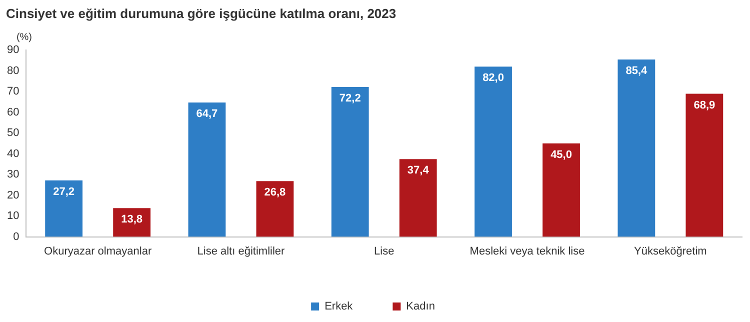 This screenshot has height=322, width=750. Describe the element at coordinates (527, 251) in the screenshot. I see `x-tick-label: Mesleki veya teknik lise` at that location.